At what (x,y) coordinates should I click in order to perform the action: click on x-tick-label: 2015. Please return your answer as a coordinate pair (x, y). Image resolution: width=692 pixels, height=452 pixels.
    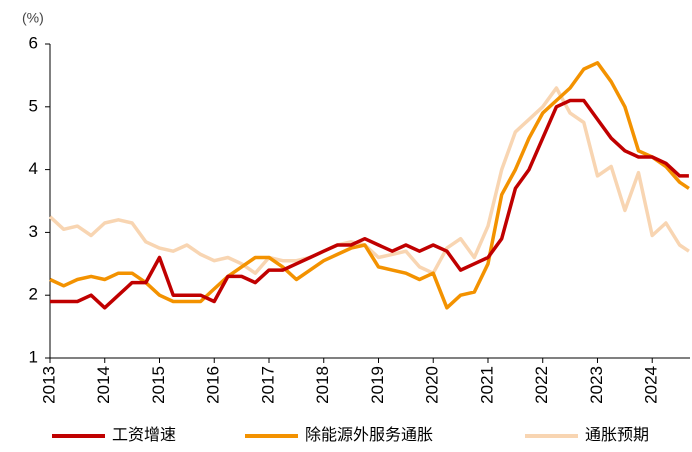
    Looking at the image, I should click on (158, 385).